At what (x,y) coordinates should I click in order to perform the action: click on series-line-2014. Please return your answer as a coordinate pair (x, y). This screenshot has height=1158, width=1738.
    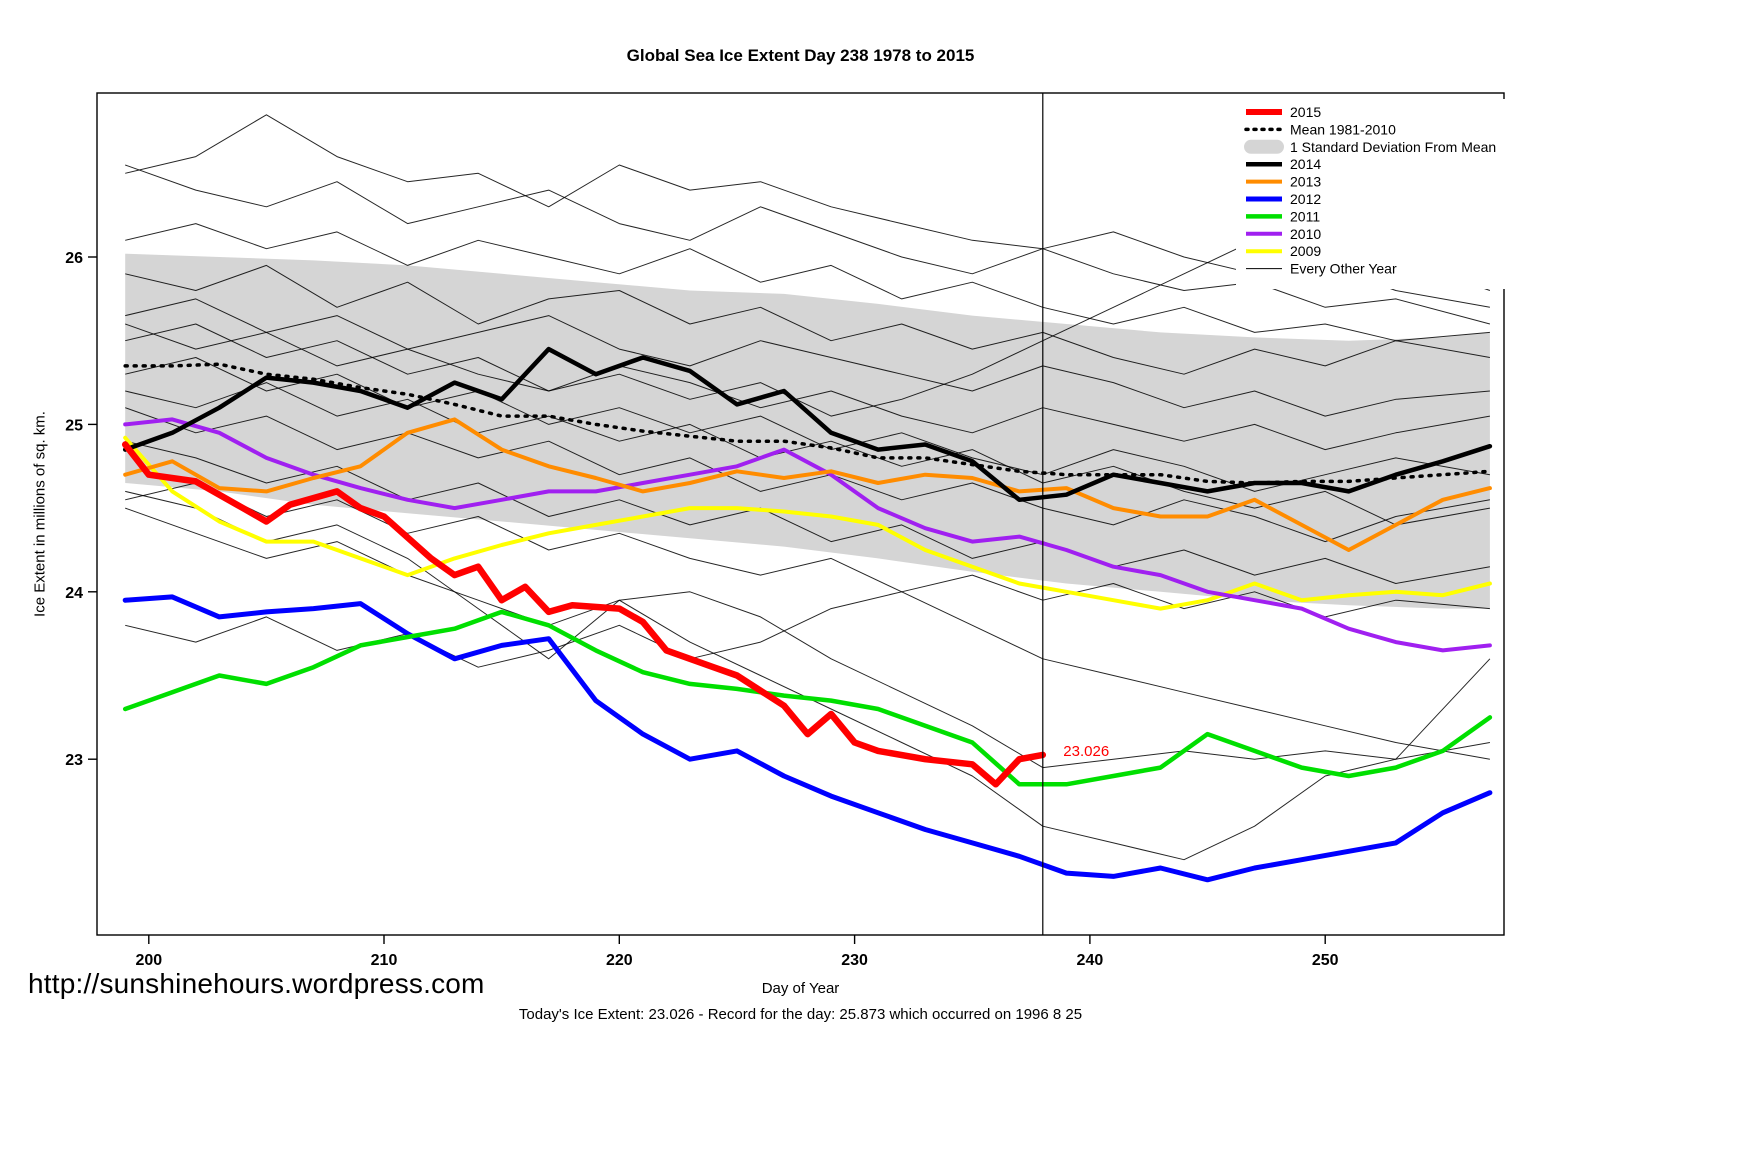
    Looking at the image, I should click on (807, 424).